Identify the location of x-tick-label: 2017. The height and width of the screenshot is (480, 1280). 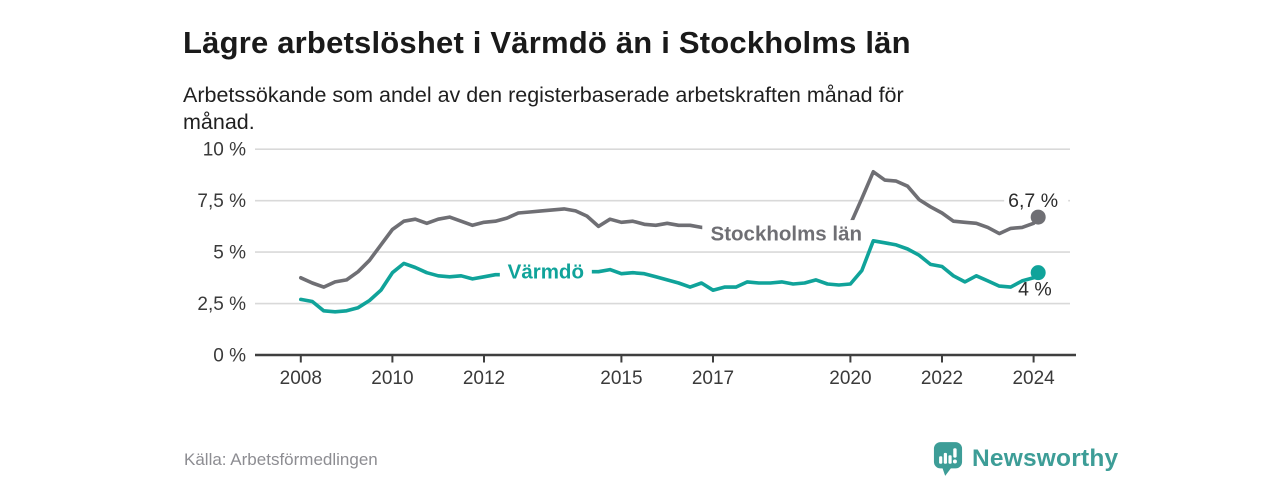
(713, 378).